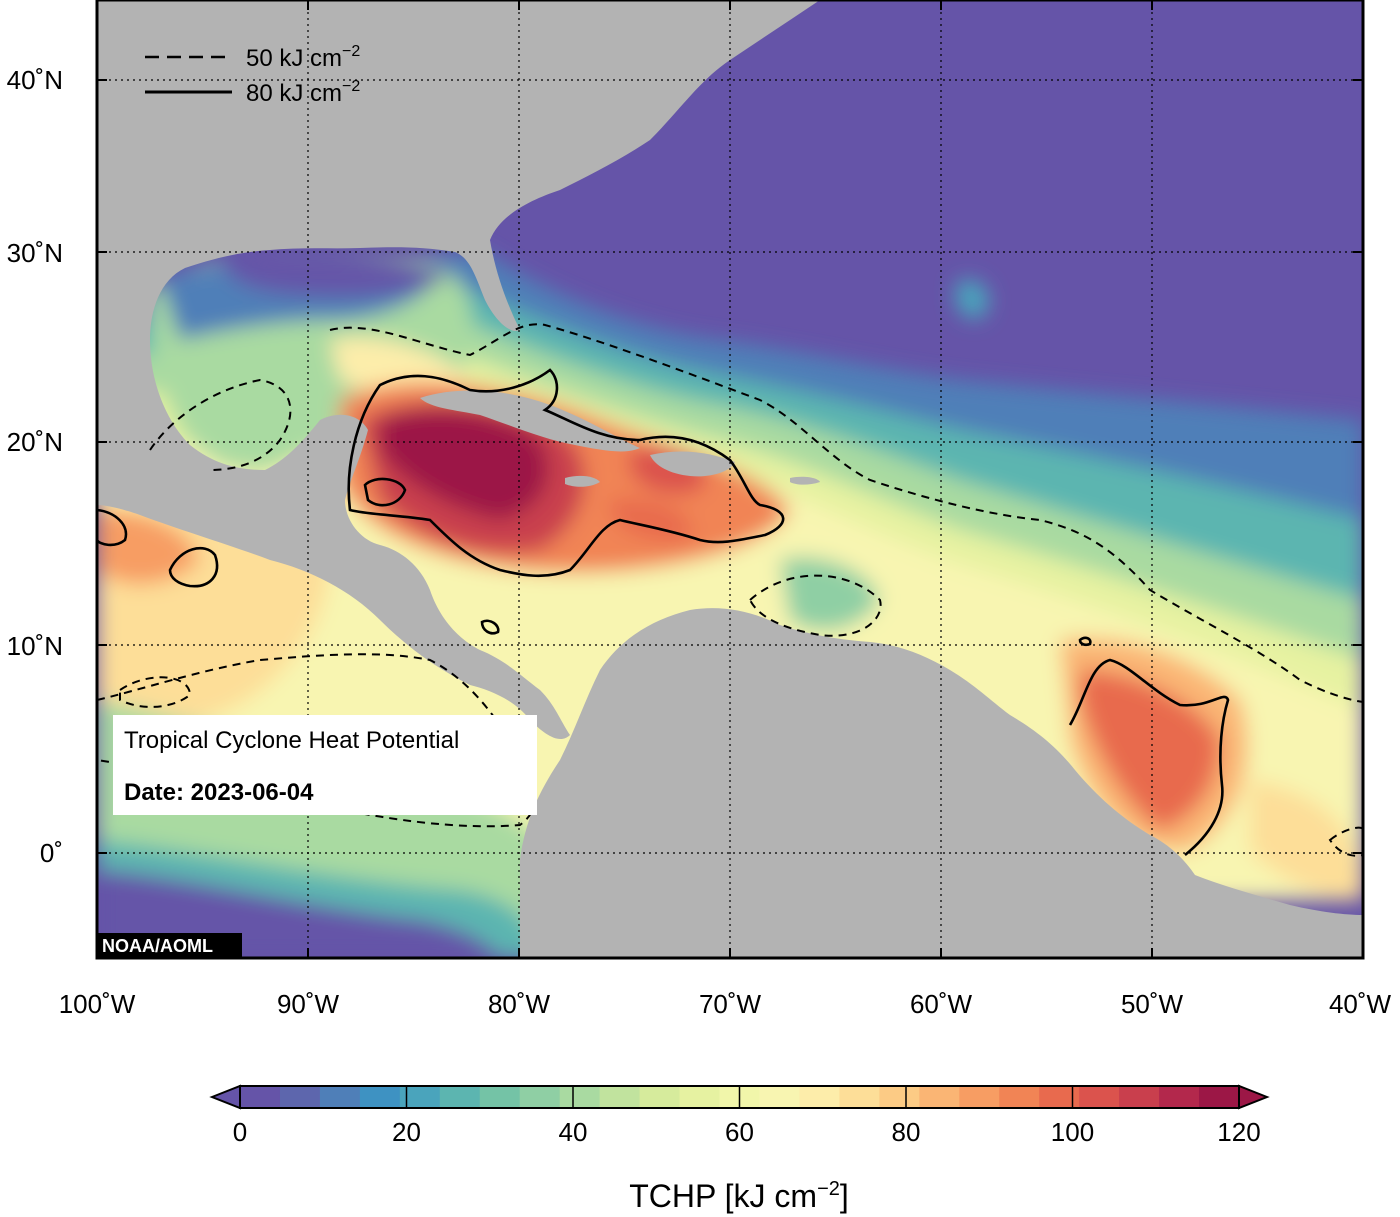 The image size is (1400, 1217). I want to click on colorbar-min-arrow, so click(225, 1097).